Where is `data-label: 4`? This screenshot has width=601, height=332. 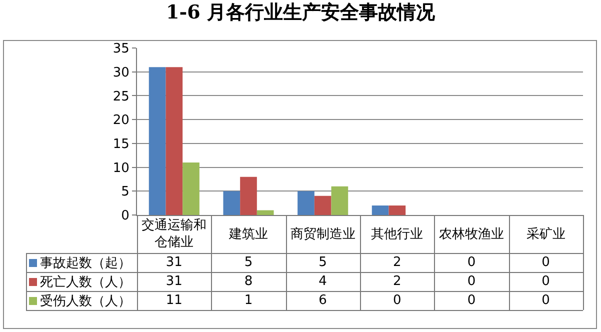 data-label: 4 is located at coordinates (323, 282).